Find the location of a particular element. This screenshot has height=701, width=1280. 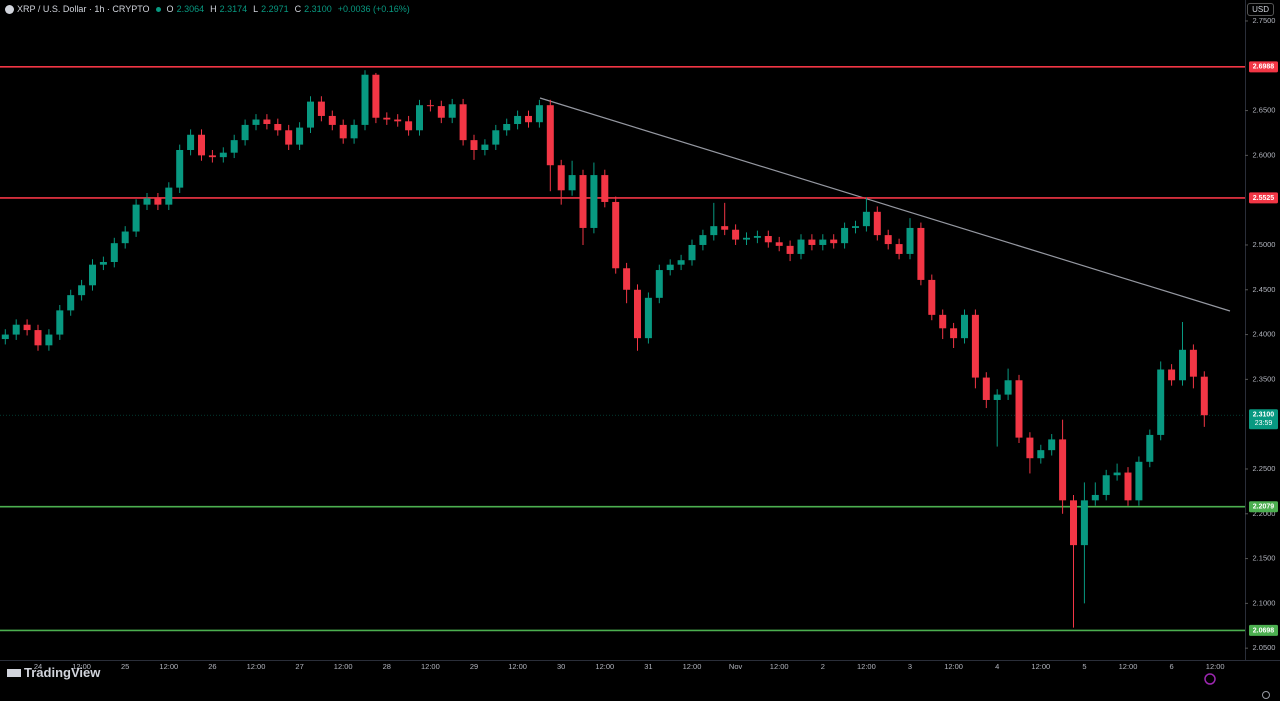

y-tick-label: 2.2500 is located at coordinates (1264, 468).